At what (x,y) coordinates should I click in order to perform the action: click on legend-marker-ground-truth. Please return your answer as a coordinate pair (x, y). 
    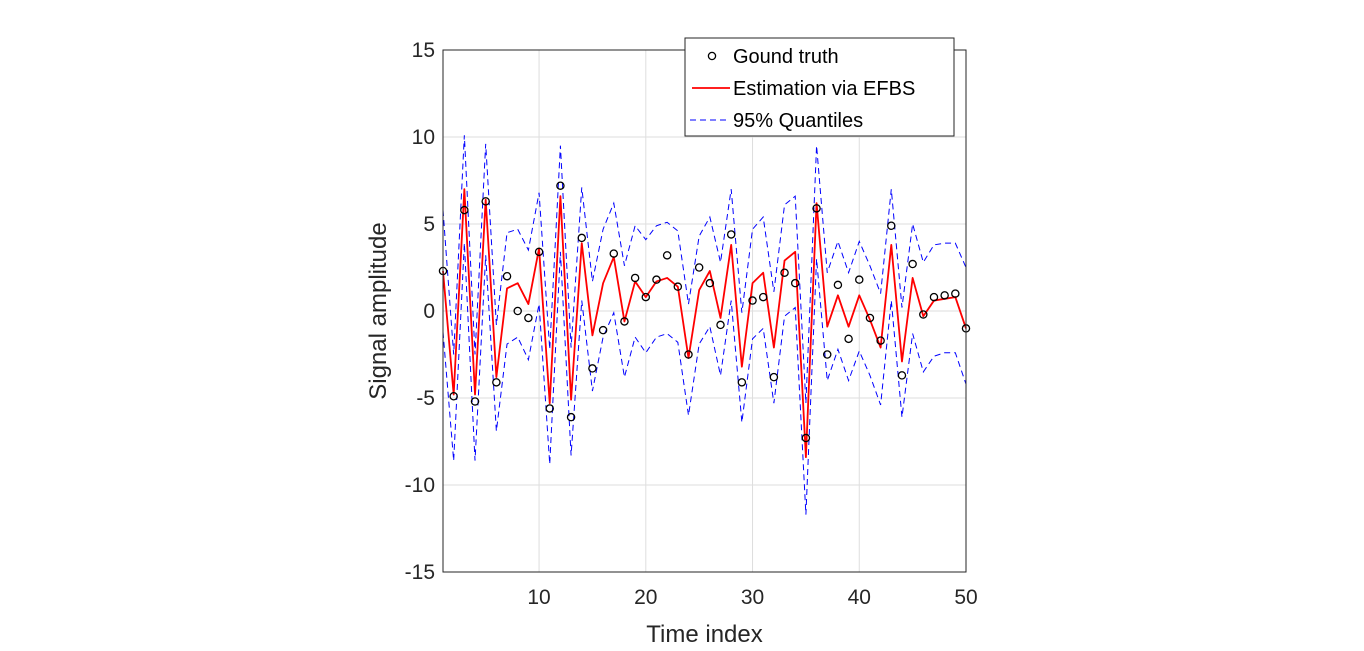
    Looking at the image, I should click on (712, 56).